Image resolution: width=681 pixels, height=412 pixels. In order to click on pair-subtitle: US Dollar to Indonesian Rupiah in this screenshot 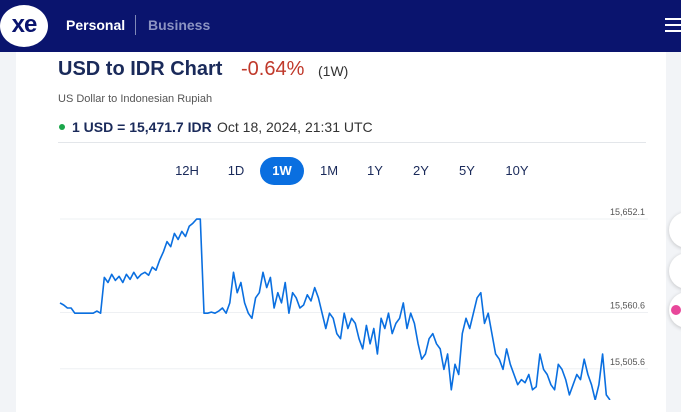, I will do `click(135, 99)`.